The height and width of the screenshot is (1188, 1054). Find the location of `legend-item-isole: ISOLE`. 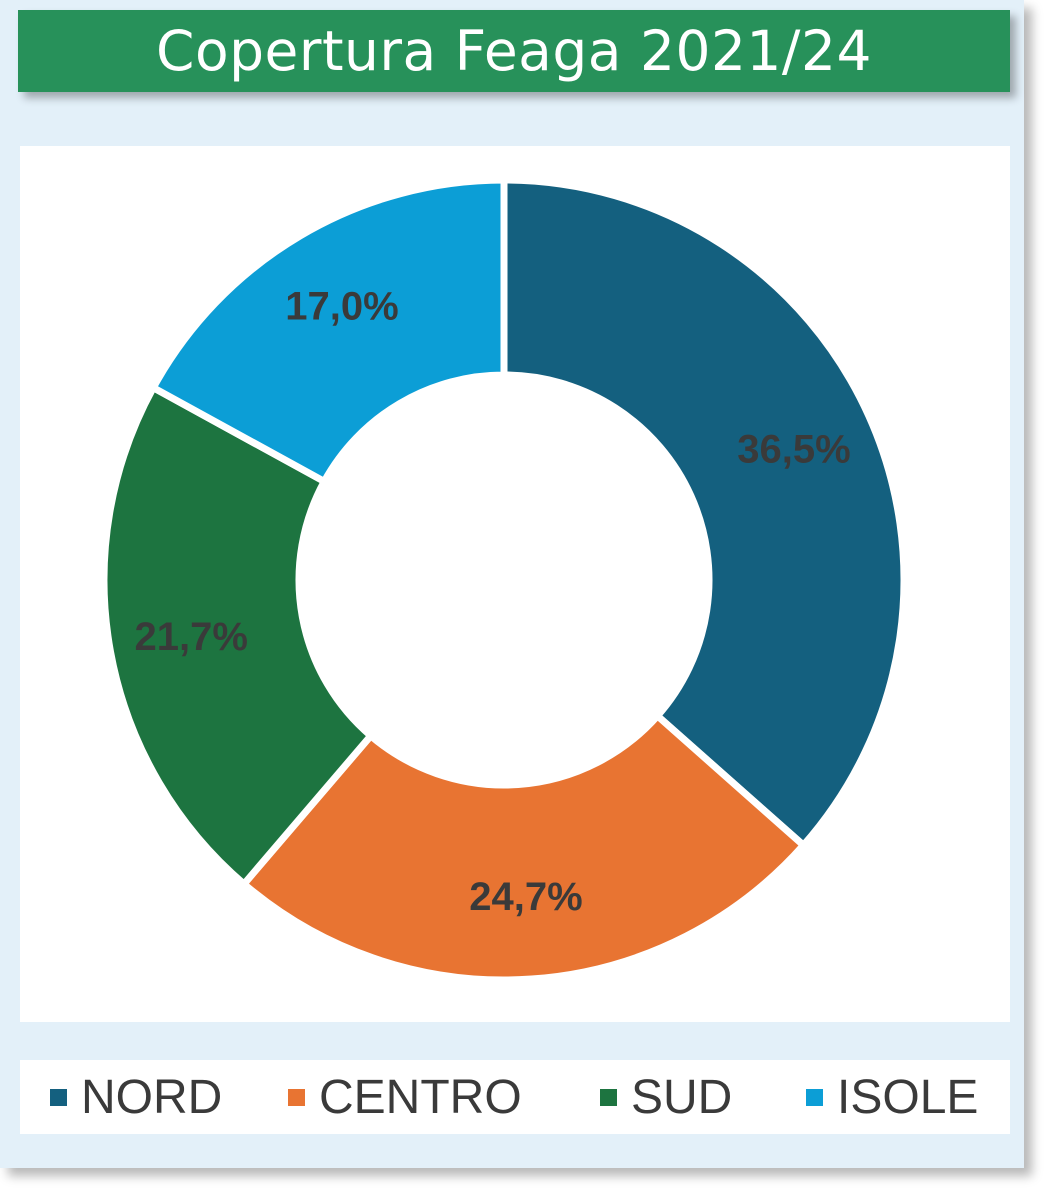

legend-item-isole: ISOLE is located at coordinates (892, 1097).